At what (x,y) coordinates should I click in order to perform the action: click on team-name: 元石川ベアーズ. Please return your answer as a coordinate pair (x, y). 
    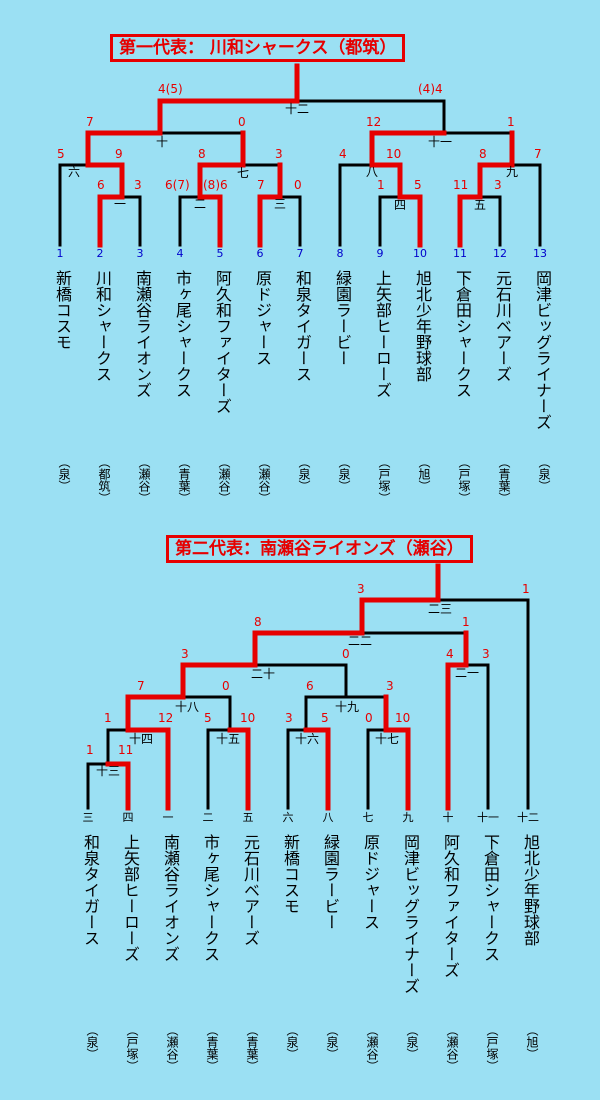
    Looking at the image, I should click on (250, 890).